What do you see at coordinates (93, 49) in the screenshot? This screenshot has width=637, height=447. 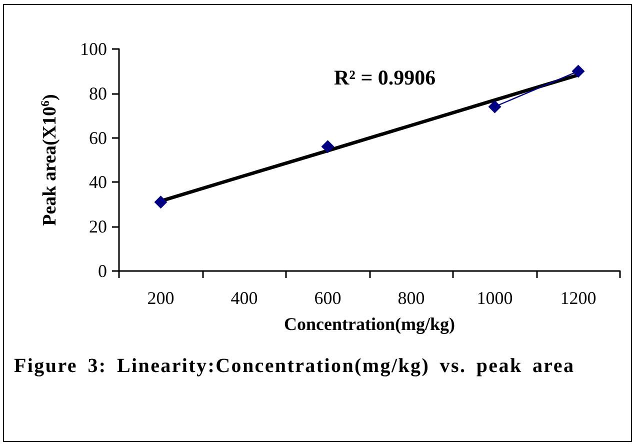 I see `y-tick-label: 100` at bounding box center [93, 49].